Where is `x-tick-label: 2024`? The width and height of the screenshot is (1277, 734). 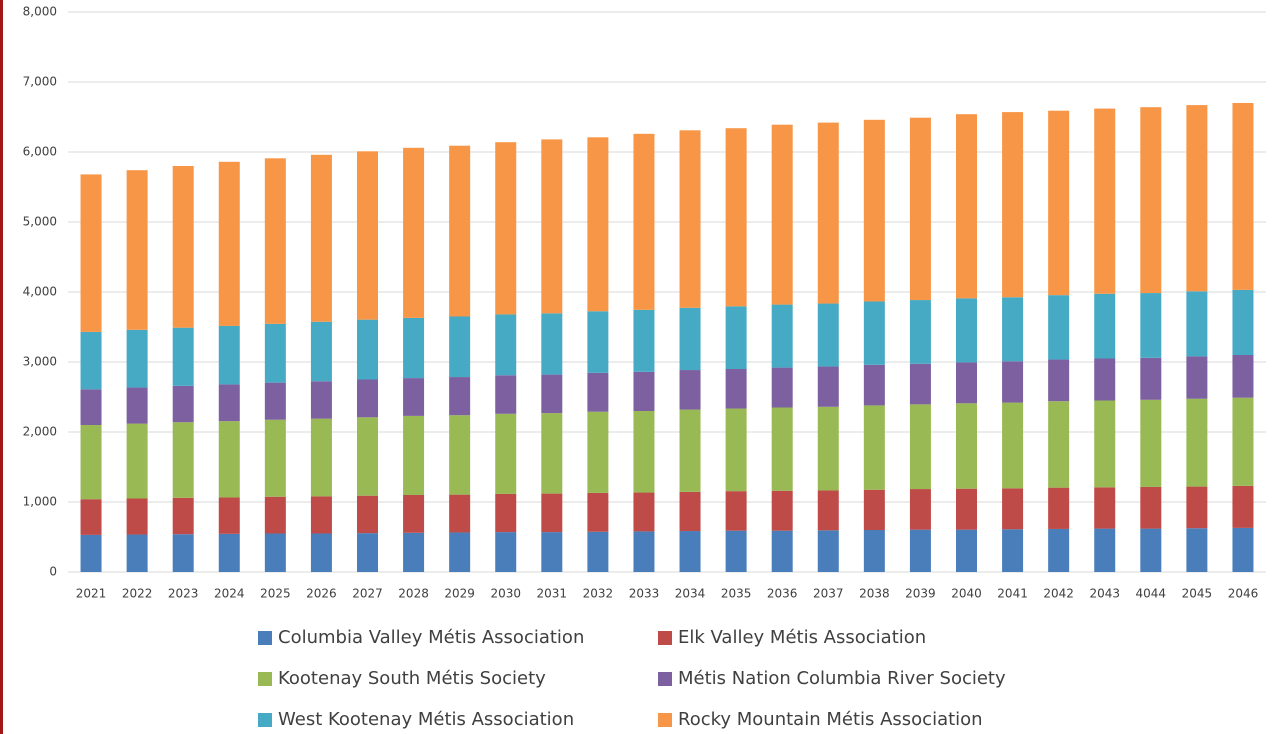 x-tick-label: 2024 is located at coordinates (229, 594).